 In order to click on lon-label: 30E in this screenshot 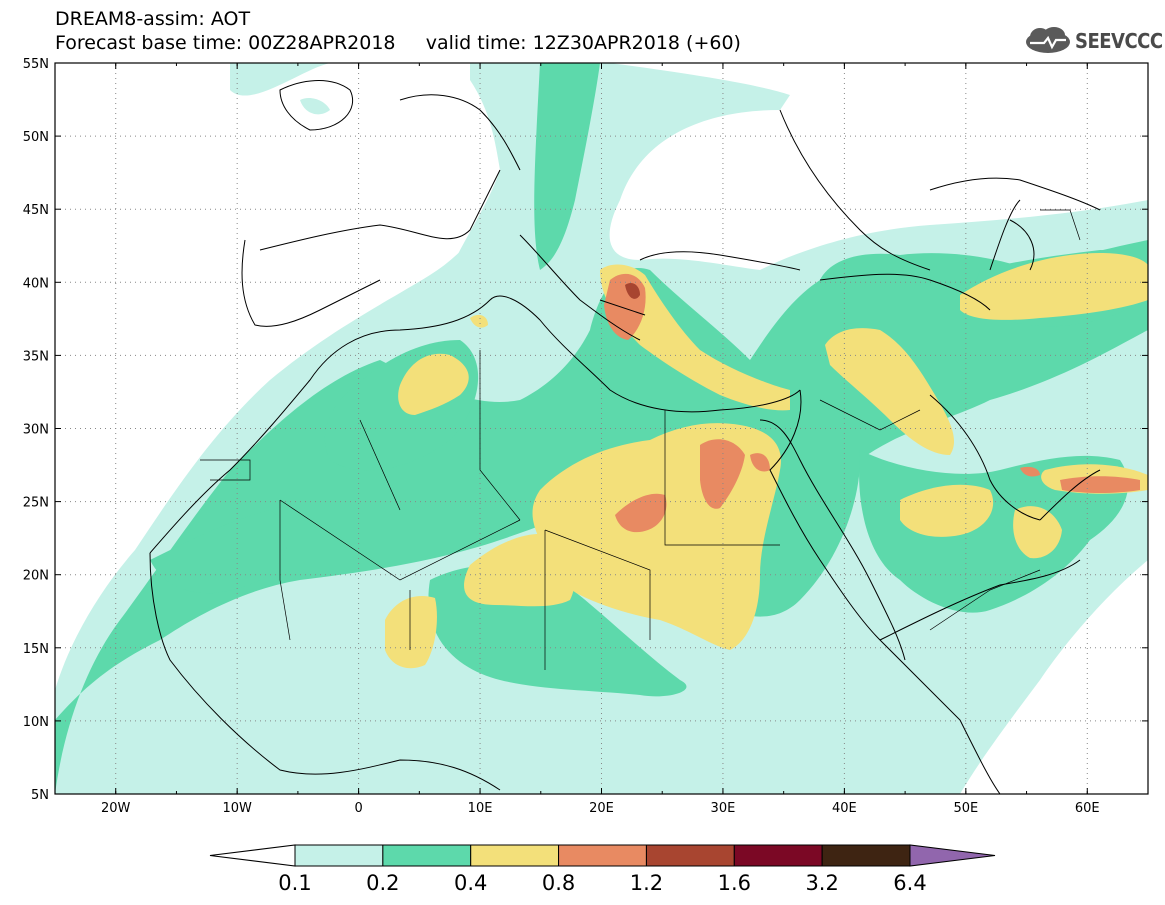, I will do `click(723, 808)`.